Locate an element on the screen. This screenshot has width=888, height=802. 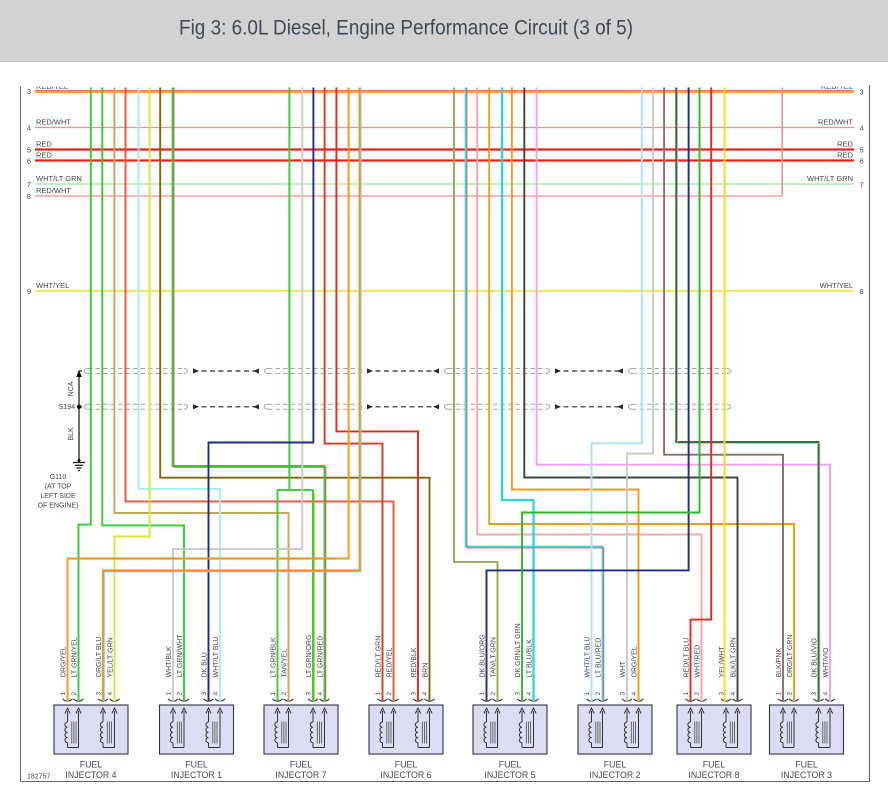
svg-text: RED/LT GRN is located at coordinates (378, 657).